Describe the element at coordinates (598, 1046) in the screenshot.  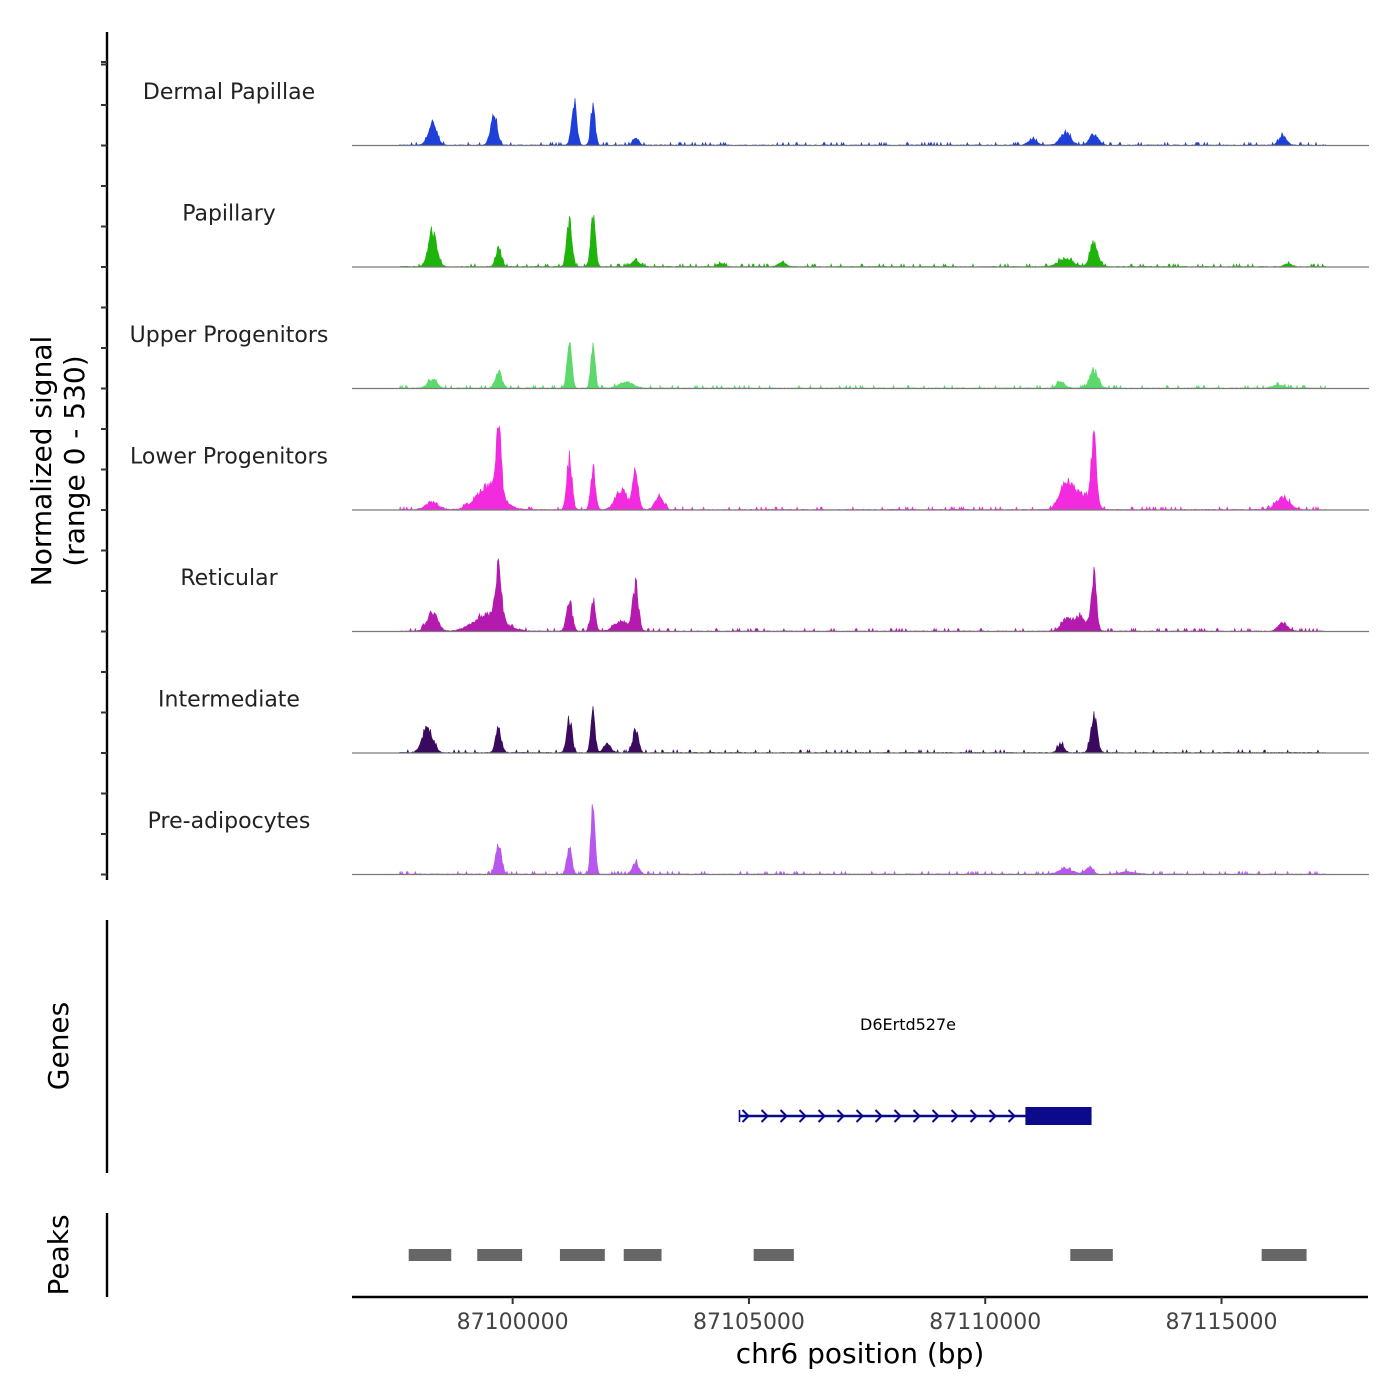
I see `genes-panel: D6Ertd527e` at that location.